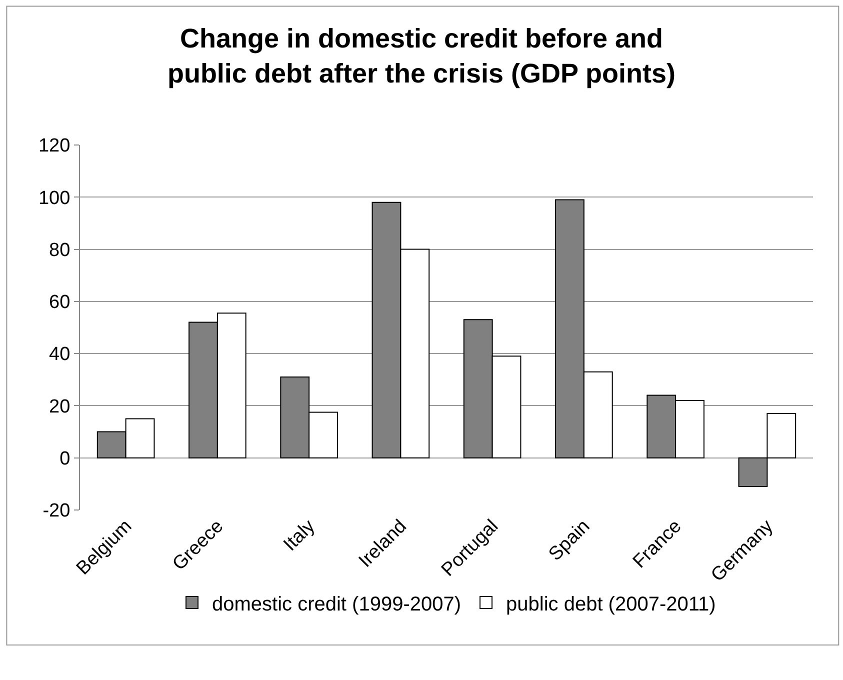 The width and height of the screenshot is (843, 680). Describe the element at coordinates (300, 536) in the screenshot. I see `x-tick-label: Italy` at that location.